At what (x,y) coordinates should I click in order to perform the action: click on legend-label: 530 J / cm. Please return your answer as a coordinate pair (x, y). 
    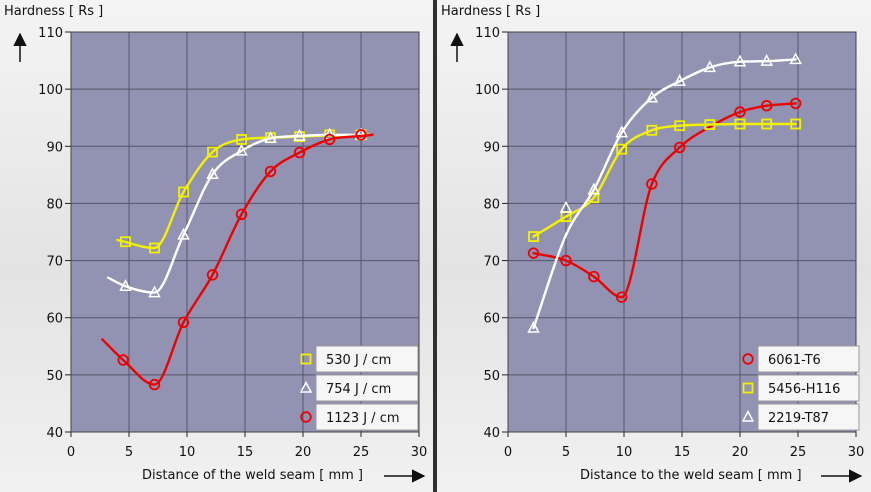
    Looking at the image, I should click on (358, 360).